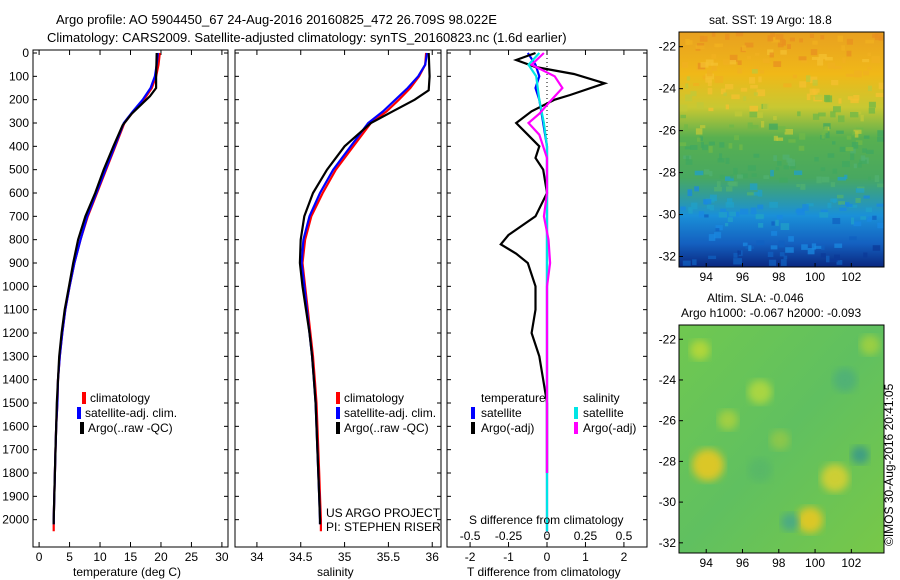 This screenshot has height=580, width=900. What do you see at coordinates (82, 428) in the screenshot?
I see `legend-argo-swatch` at bounding box center [82, 428].